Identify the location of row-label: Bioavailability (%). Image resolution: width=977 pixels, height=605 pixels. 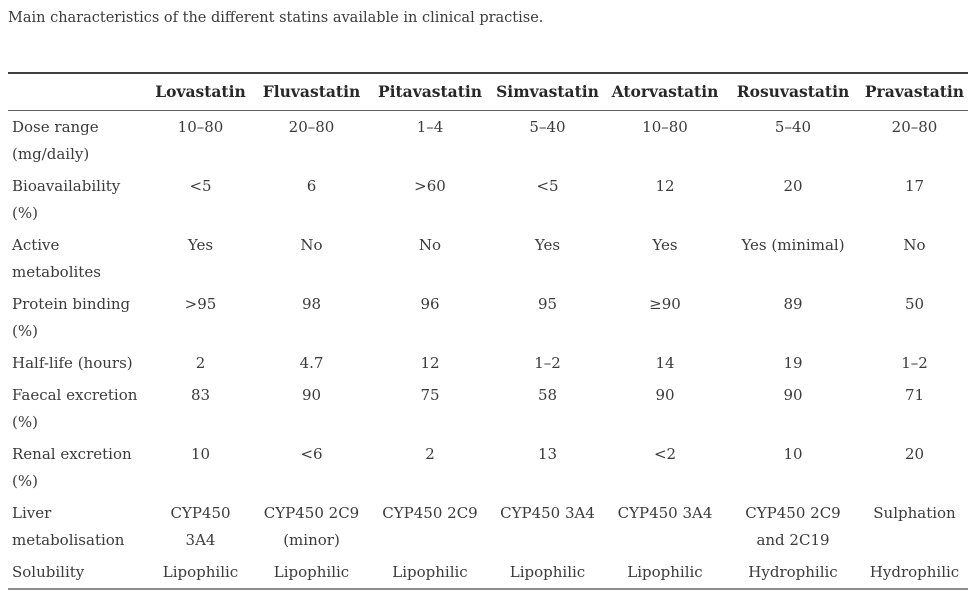
(66, 199).